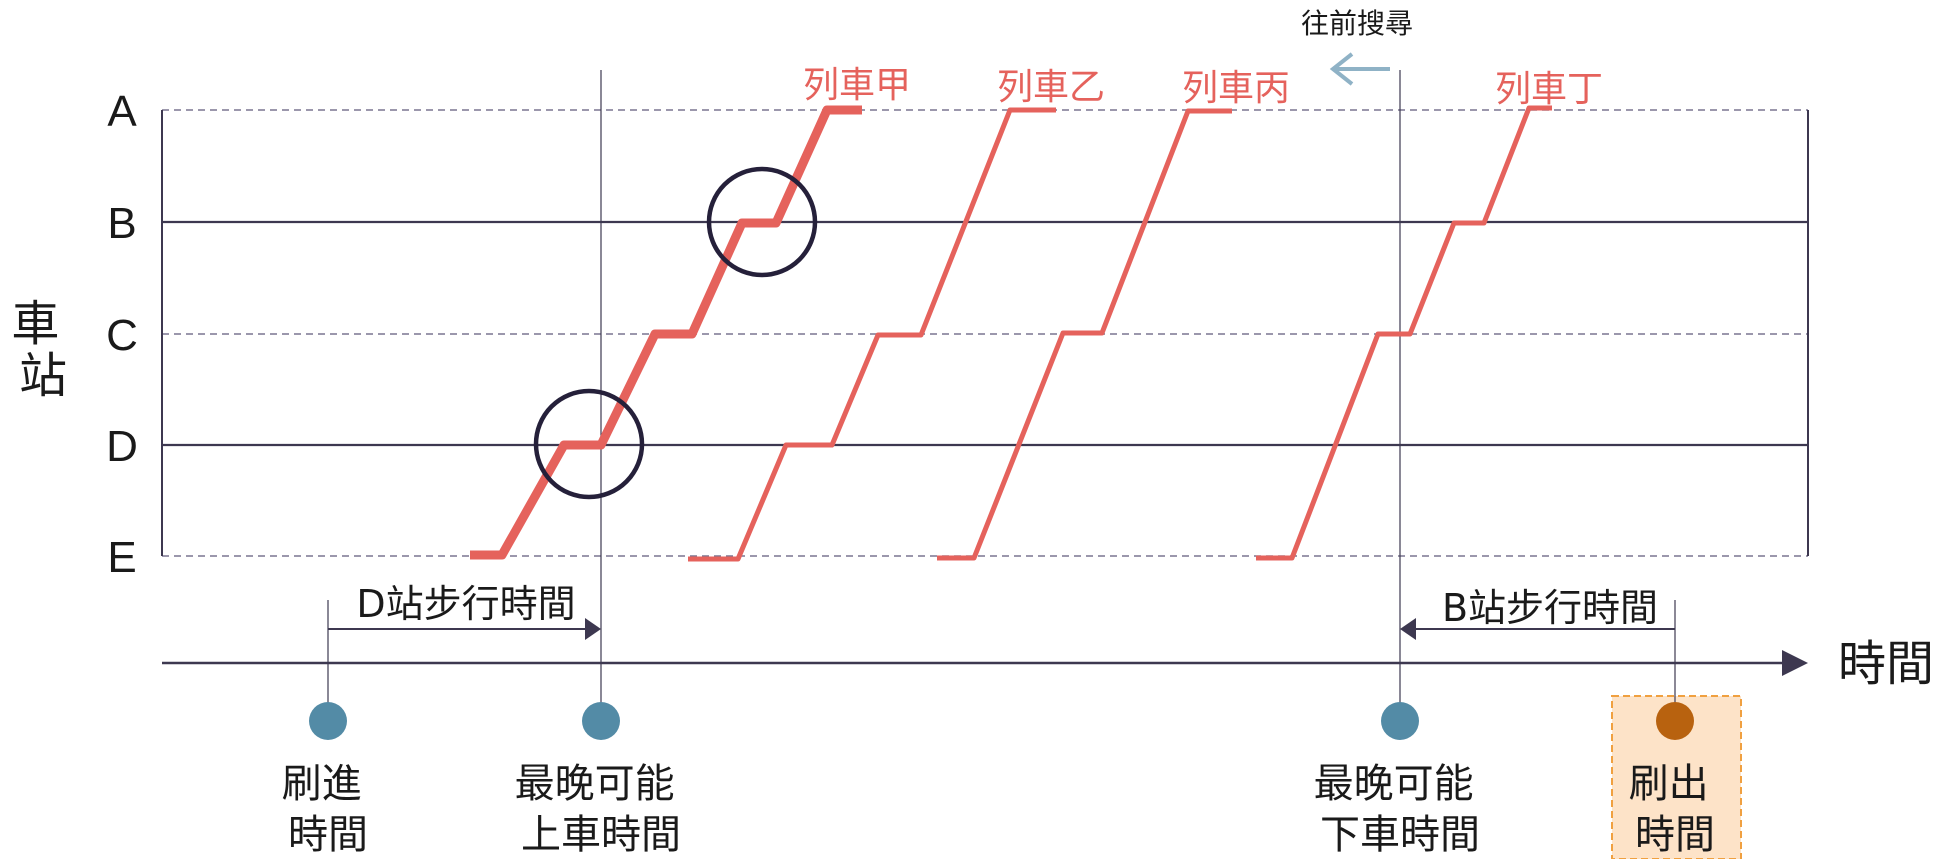 This screenshot has height=859, width=1951. What do you see at coordinates (601, 721) in the screenshot?
I see `latest-boarding-marker` at bounding box center [601, 721].